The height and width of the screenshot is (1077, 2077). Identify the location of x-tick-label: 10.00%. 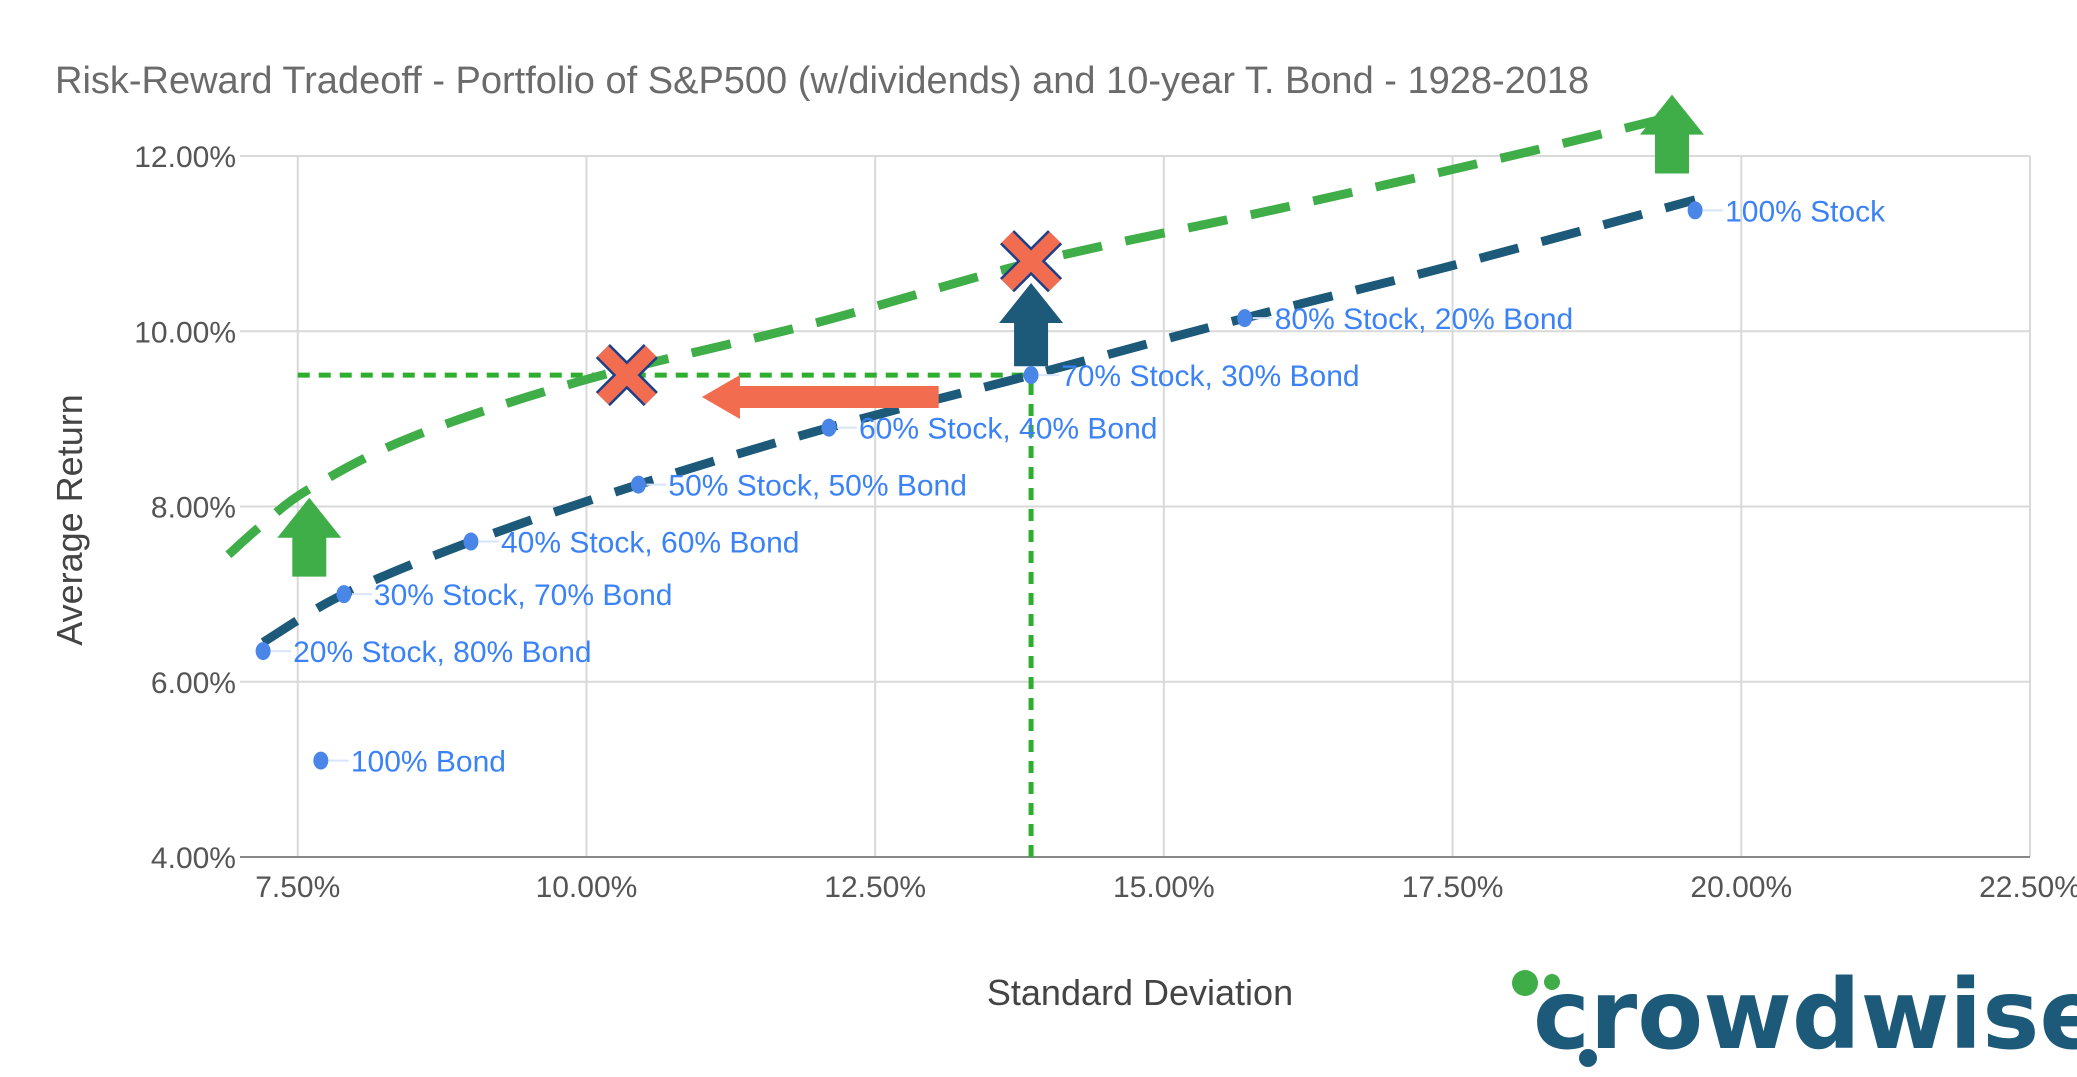
(587, 887).